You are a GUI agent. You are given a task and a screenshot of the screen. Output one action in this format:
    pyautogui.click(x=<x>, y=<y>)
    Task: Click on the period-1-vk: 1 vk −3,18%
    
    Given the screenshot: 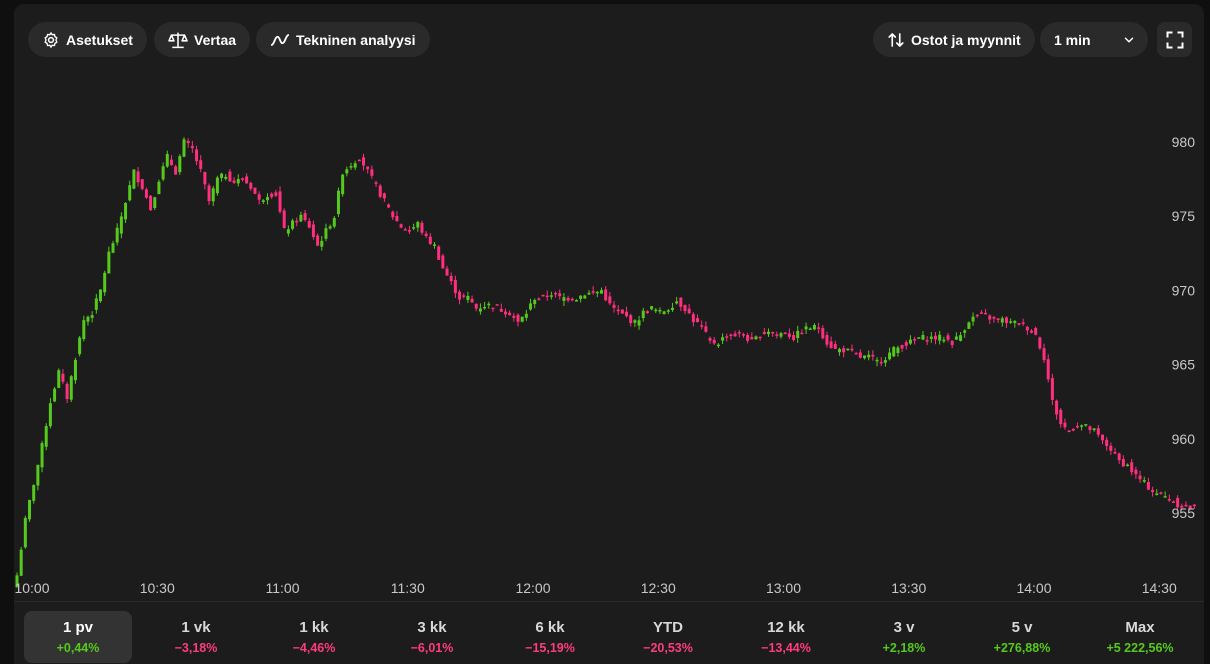 What is the action you would take?
    pyautogui.click(x=196, y=637)
    